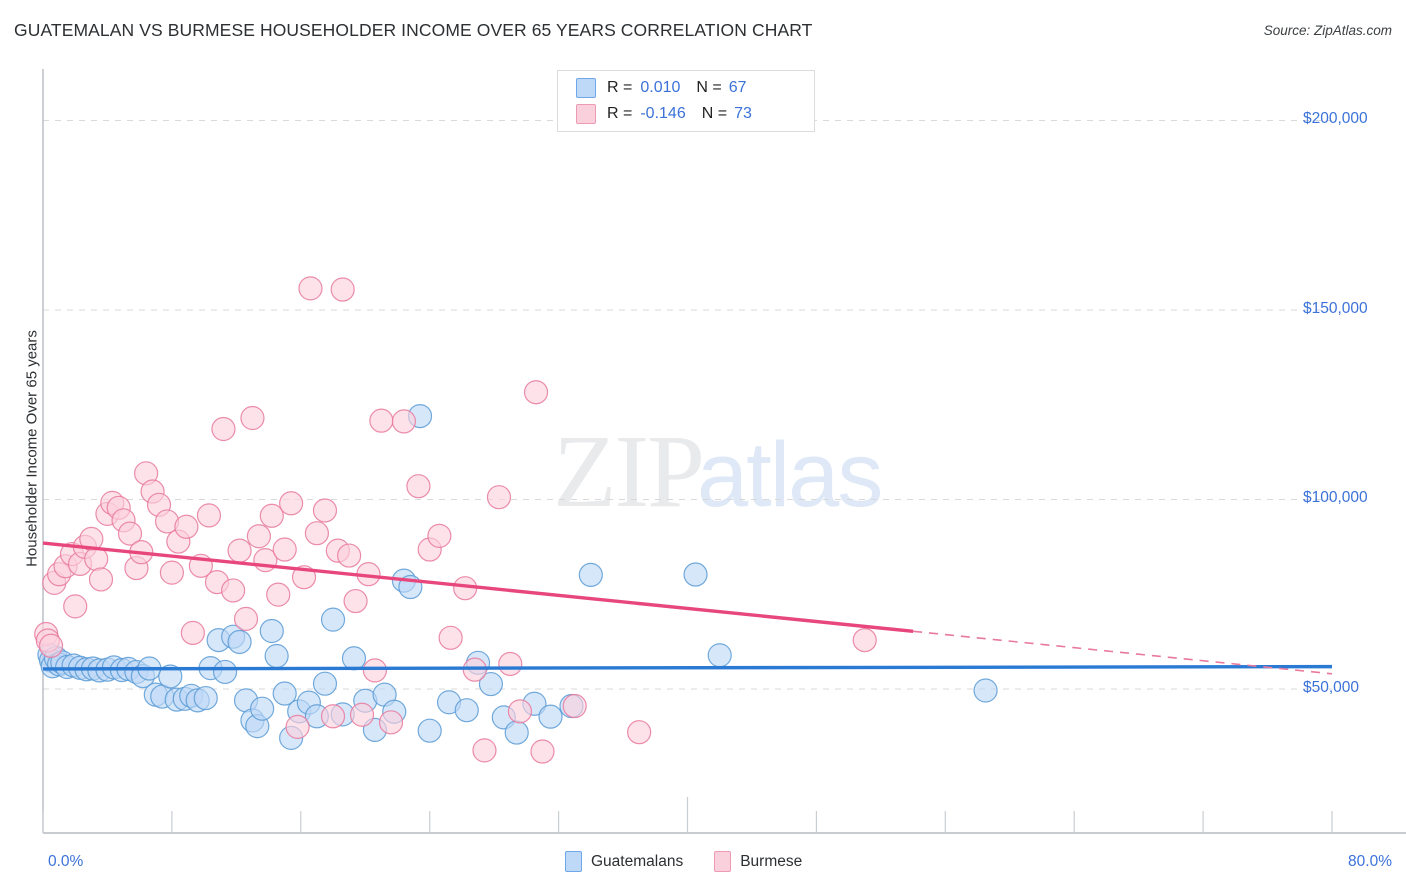 The height and width of the screenshot is (892, 1406). Describe the element at coordinates (586, 114) in the screenshot. I see `swatch-burmese-icon` at that location.